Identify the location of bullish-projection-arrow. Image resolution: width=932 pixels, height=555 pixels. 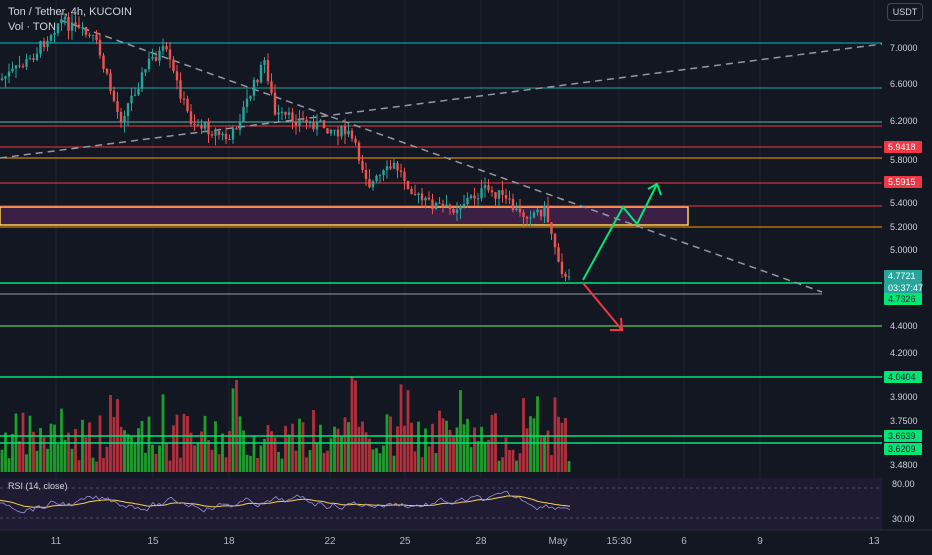
(620, 232).